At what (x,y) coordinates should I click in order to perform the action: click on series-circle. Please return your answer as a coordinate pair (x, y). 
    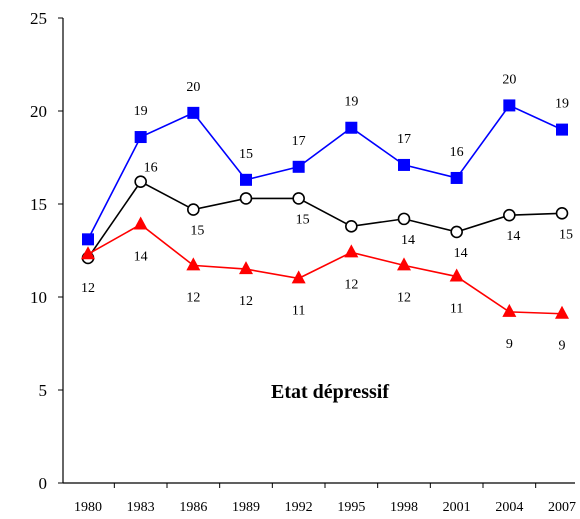
    Looking at the image, I should click on (325, 220).